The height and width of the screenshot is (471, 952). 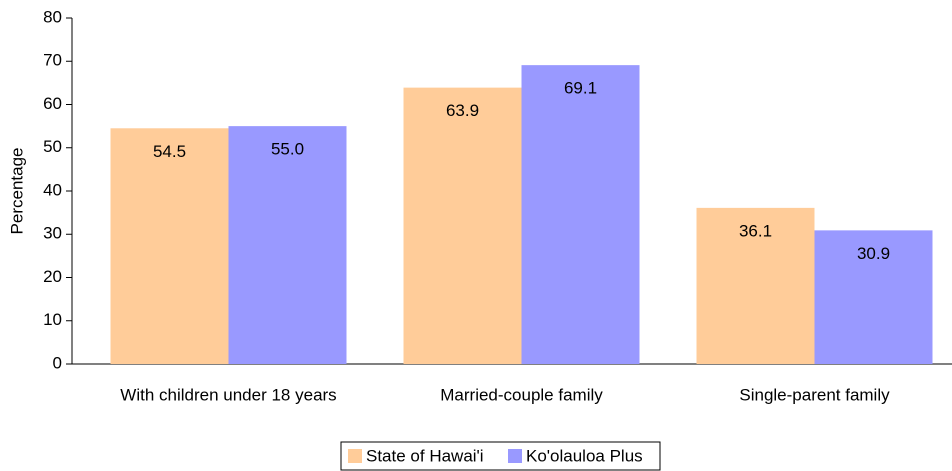 What do you see at coordinates (52, 319) in the screenshot?
I see `y-tick-label: 10` at bounding box center [52, 319].